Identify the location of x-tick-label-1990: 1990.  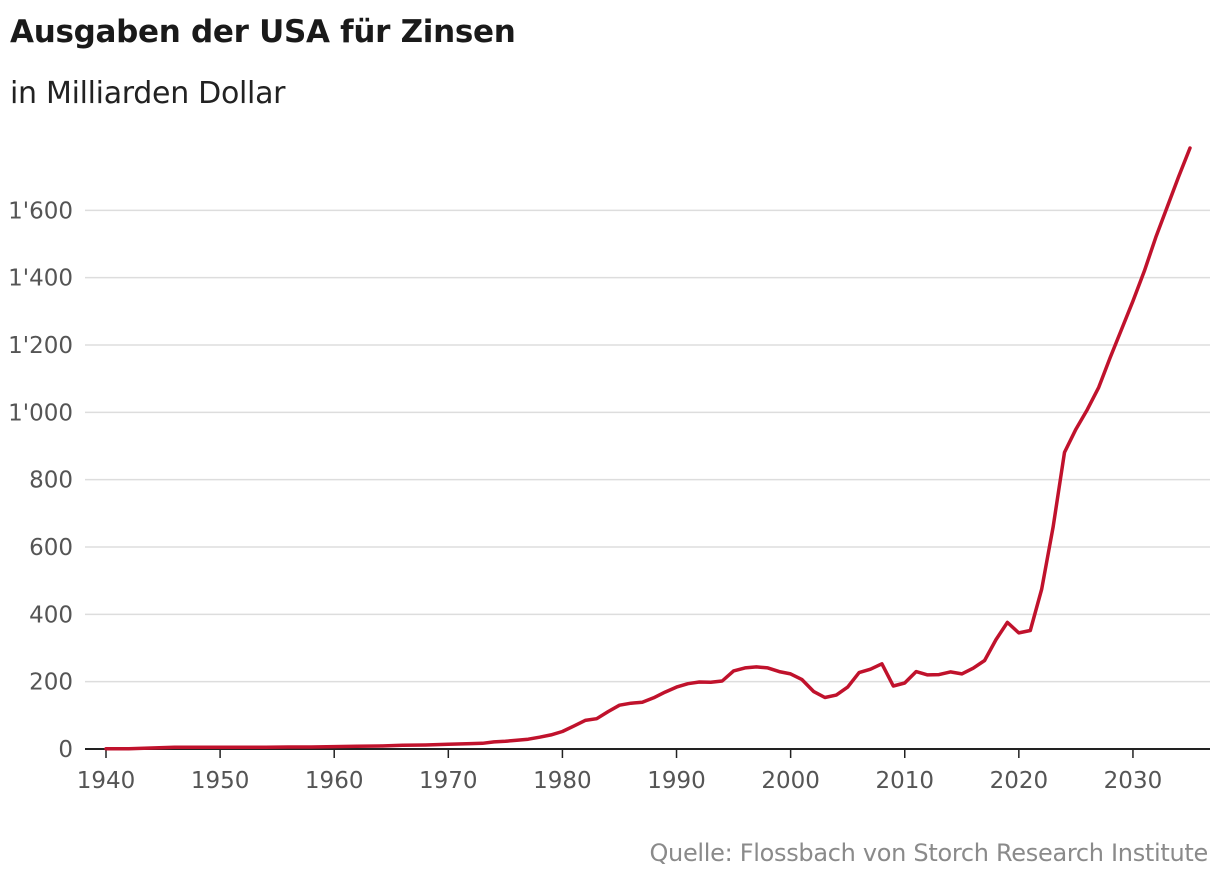
(676, 781).